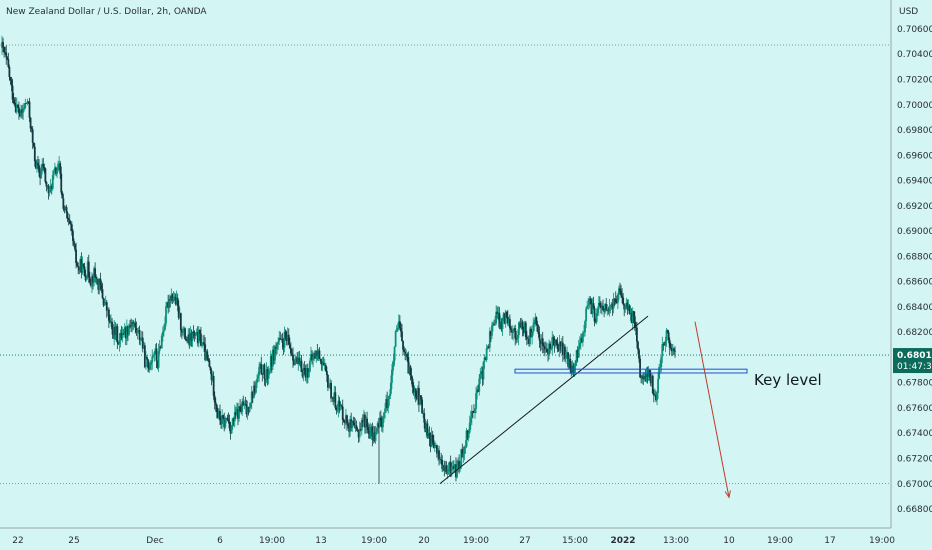  What do you see at coordinates (914, 409) in the screenshot?
I see `y-tick-label: 0.67600` at bounding box center [914, 409].